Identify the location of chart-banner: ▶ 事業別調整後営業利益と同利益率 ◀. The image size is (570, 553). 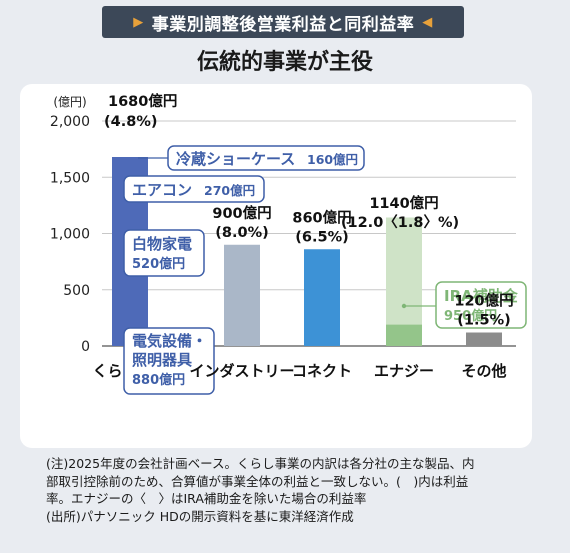
(283, 22).